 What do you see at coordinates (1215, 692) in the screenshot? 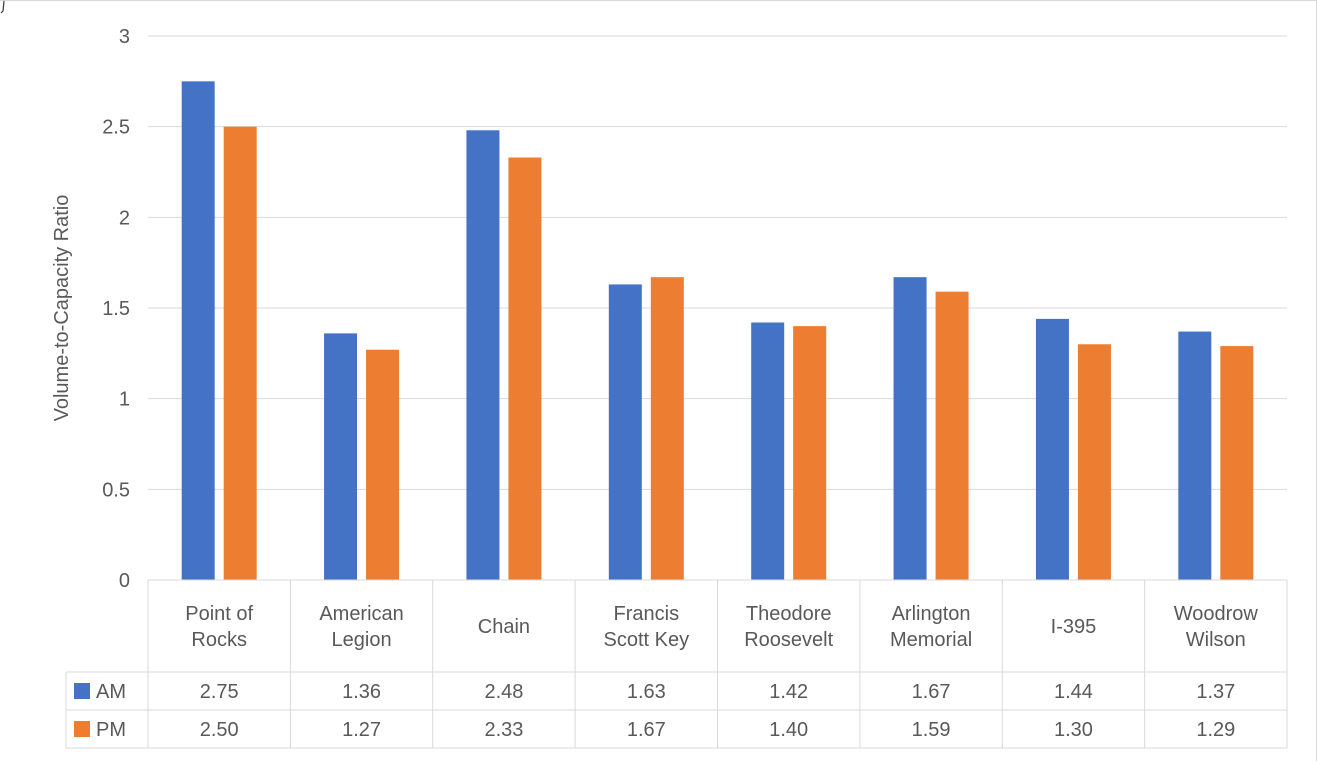
I see `data-label-am: 1.37` at bounding box center [1215, 692].